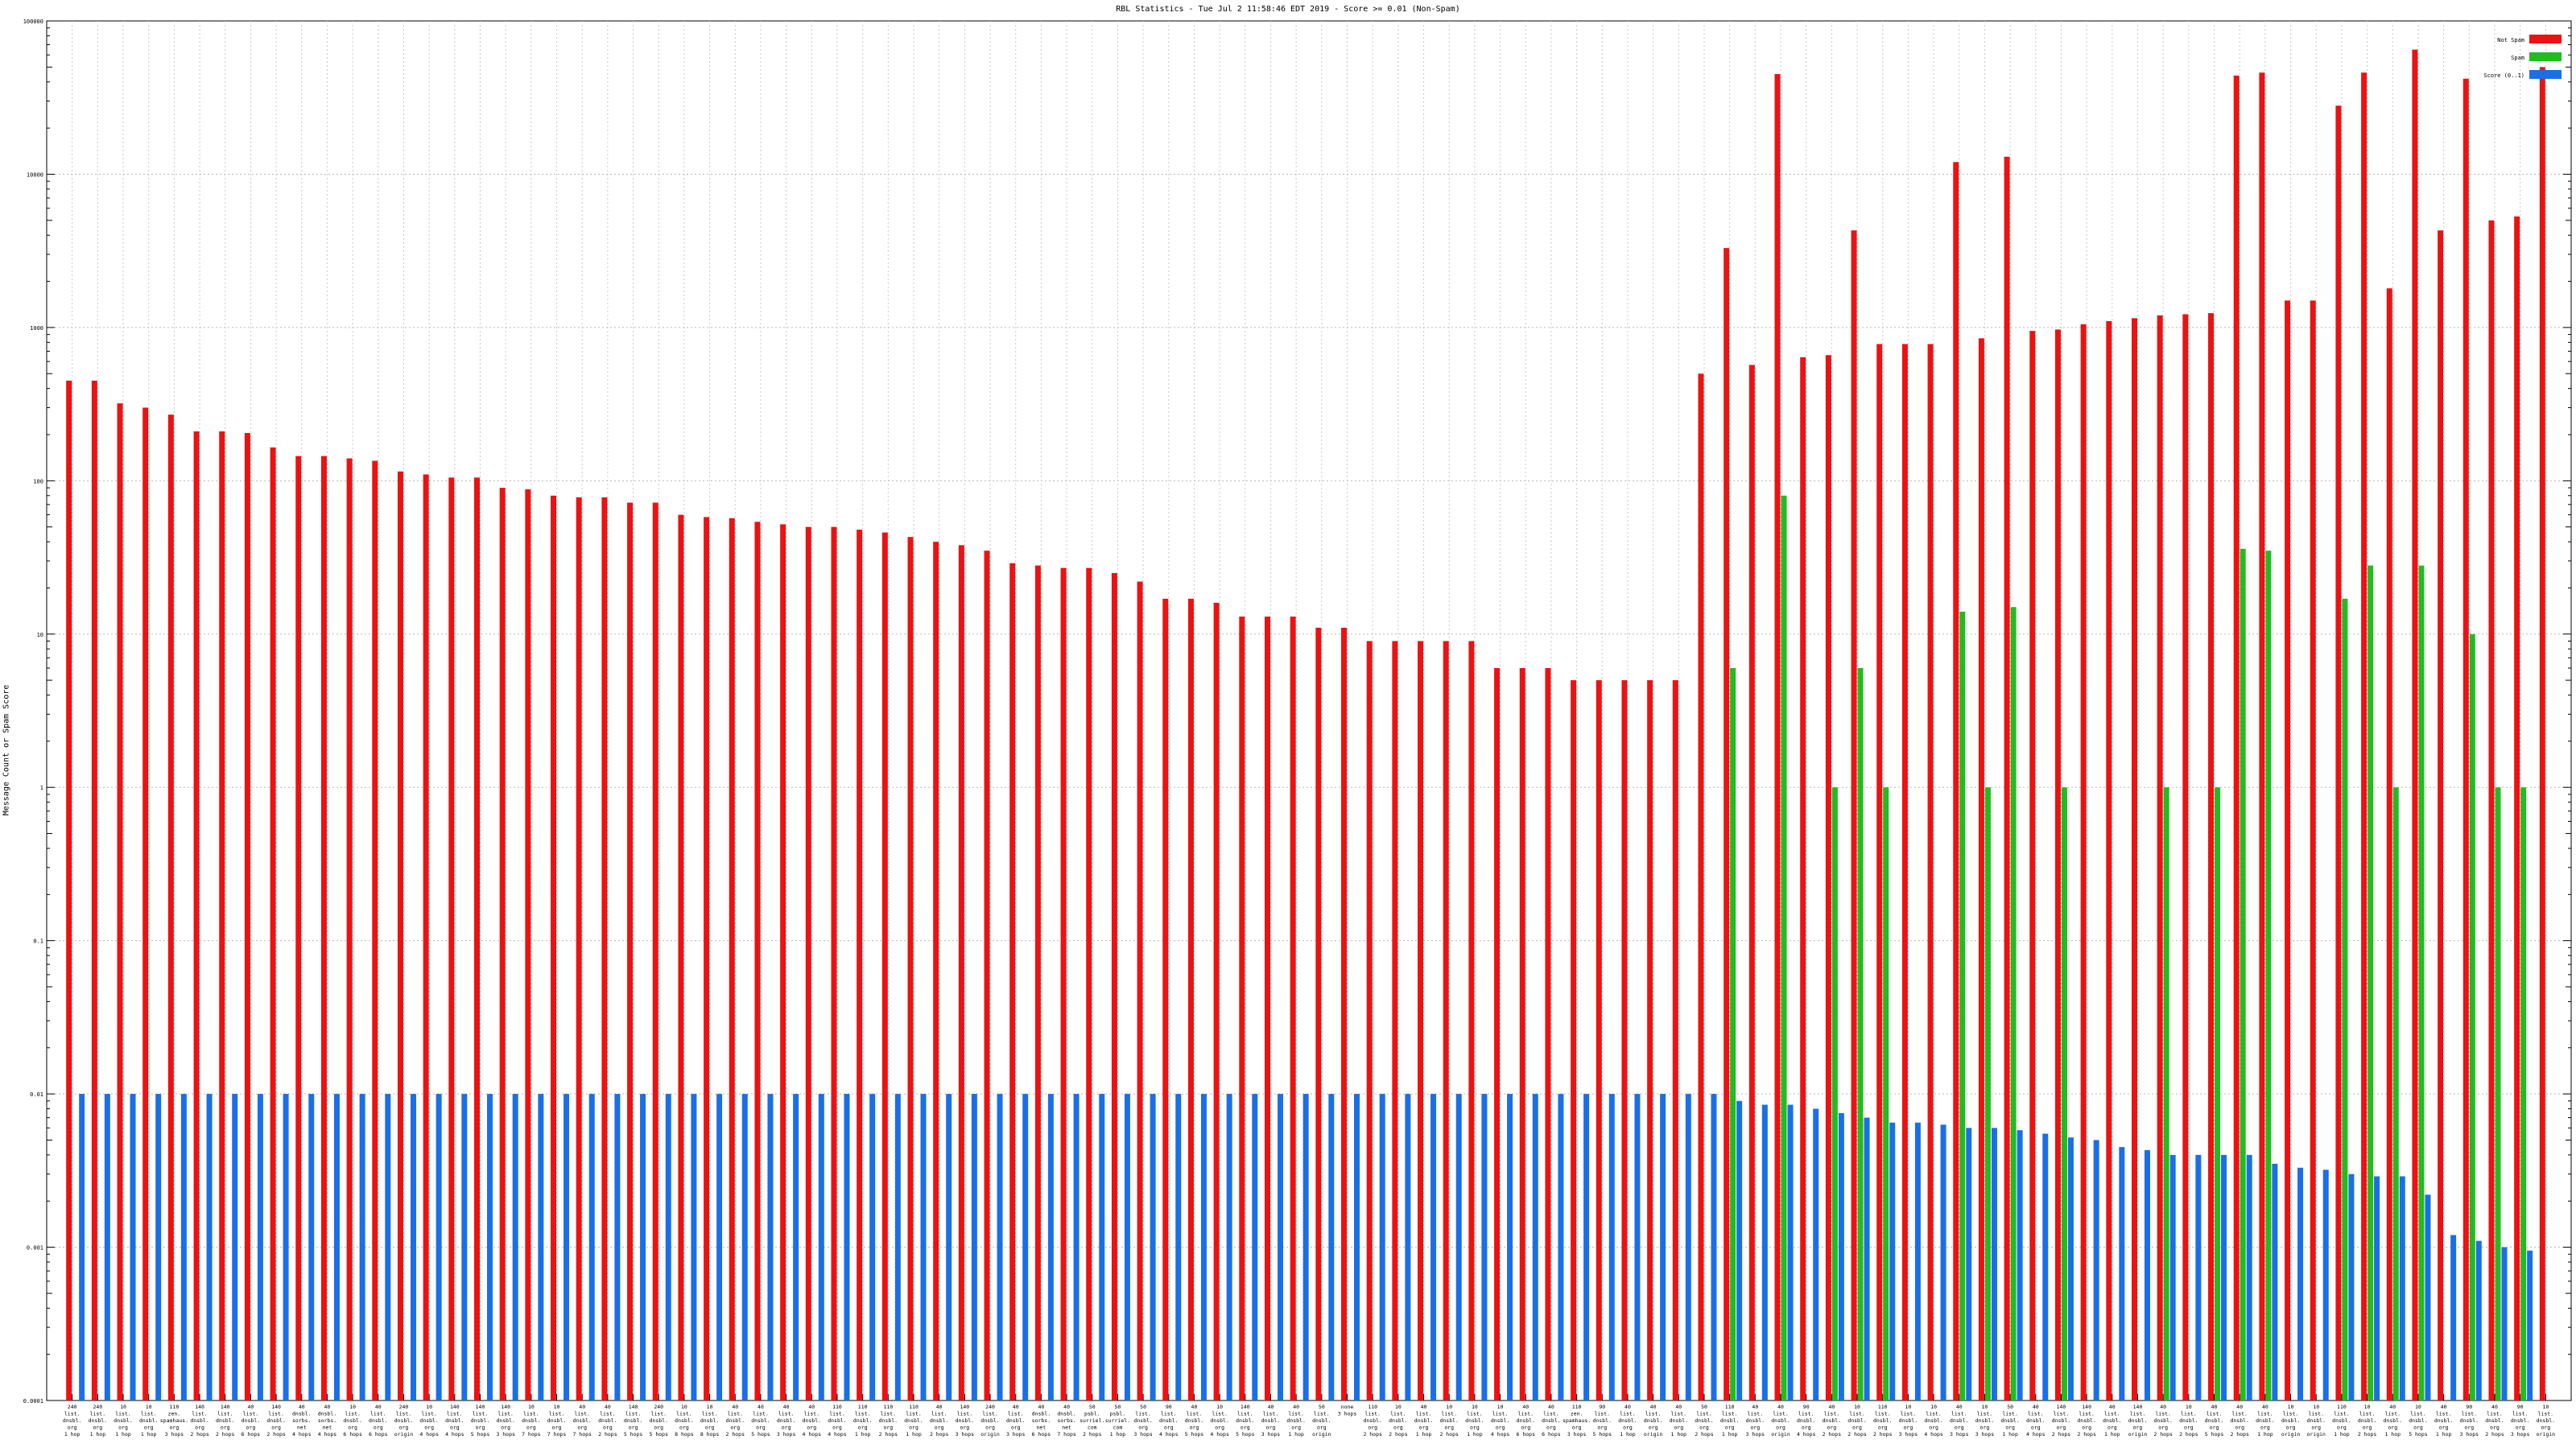 The image size is (2576, 1452). I want to click on legend-label: Score (0..1), so click(2503, 75).